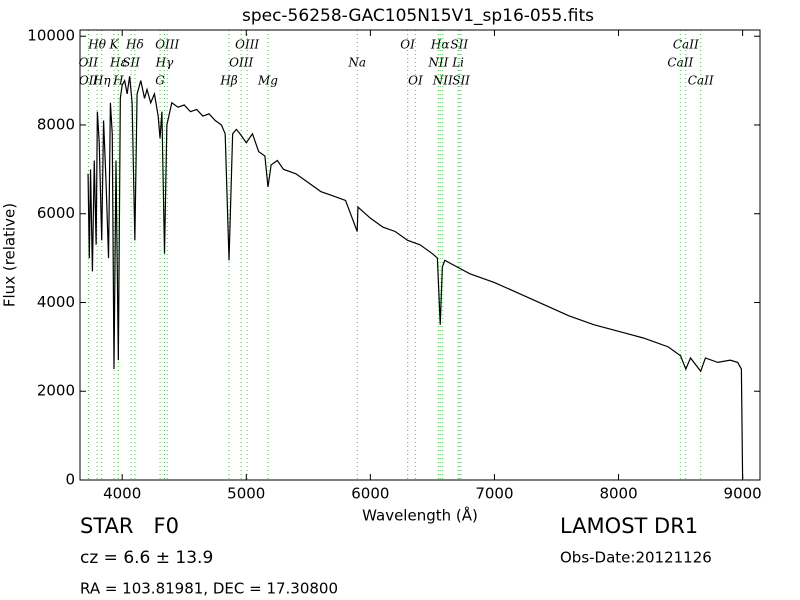 The image size is (800, 600). Describe the element at coordinates (122, 494) in the screenshot. I see `x-tick-label: 4000` at that location.